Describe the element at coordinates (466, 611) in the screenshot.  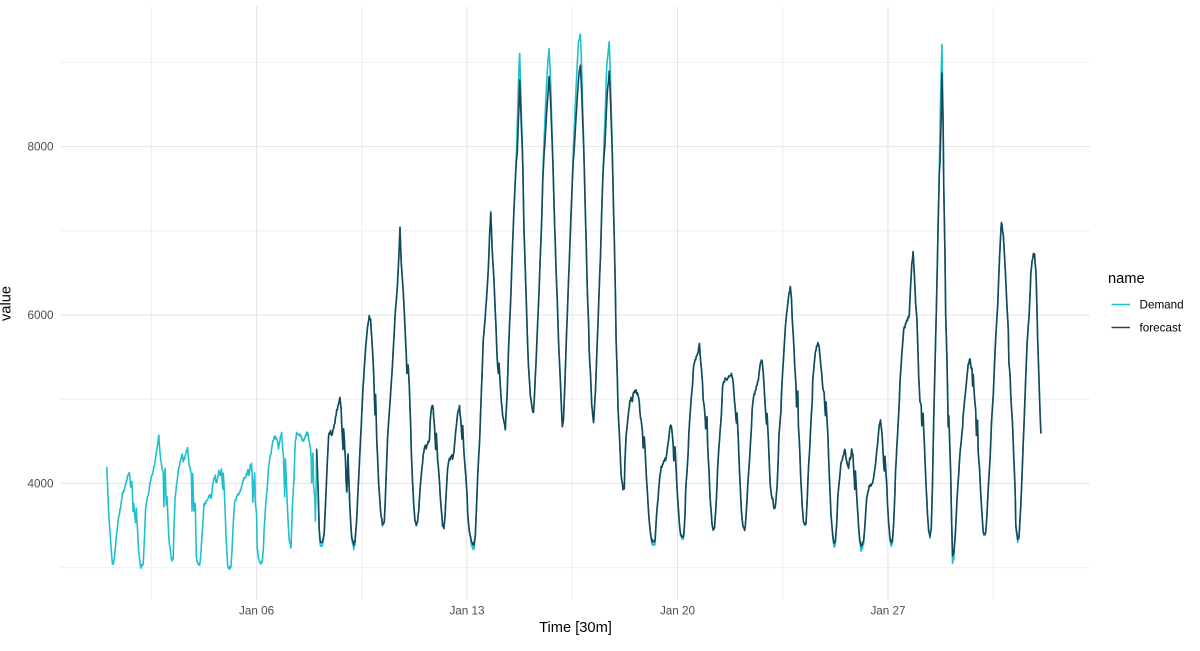
I see `svg-text: Jan 13` at that location.